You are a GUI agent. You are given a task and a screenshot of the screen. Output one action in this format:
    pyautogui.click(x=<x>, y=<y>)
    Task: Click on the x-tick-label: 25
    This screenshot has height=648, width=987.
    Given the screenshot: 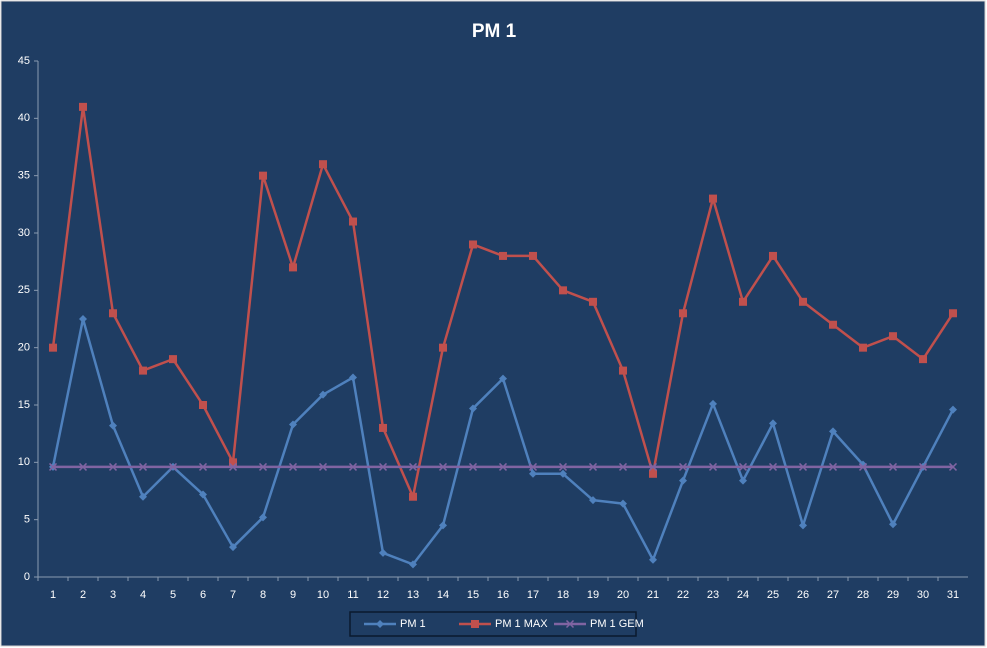 What is the action you would take?
    pyautogui.click(x=773, y=595)
    